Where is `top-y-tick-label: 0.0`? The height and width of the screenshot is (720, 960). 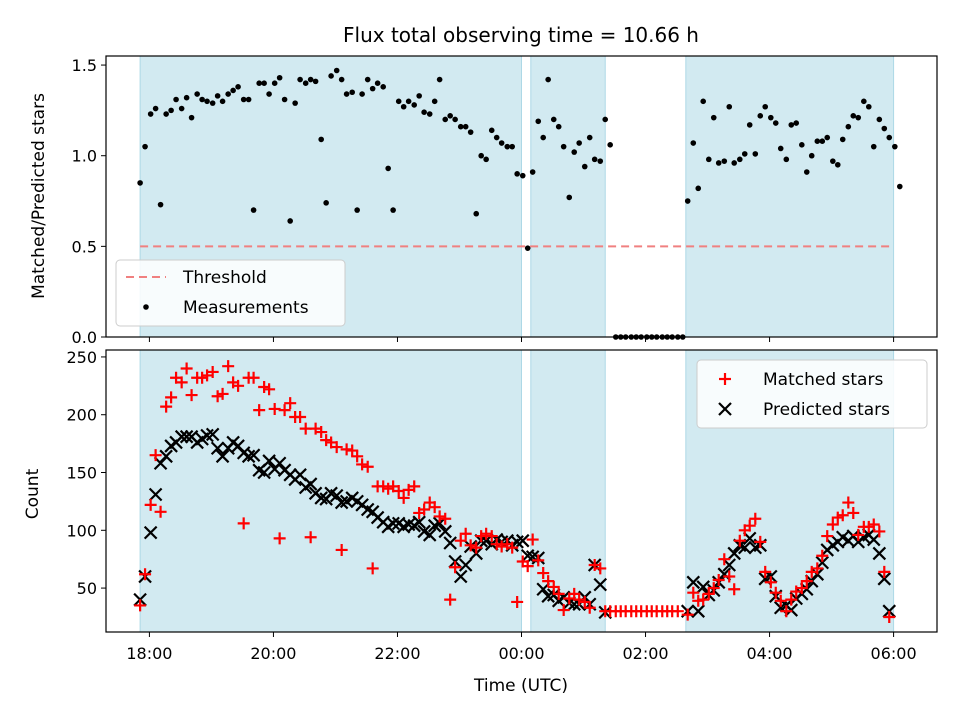
top-y-tick-label: 0.0 is located at coordinates (84, 337).